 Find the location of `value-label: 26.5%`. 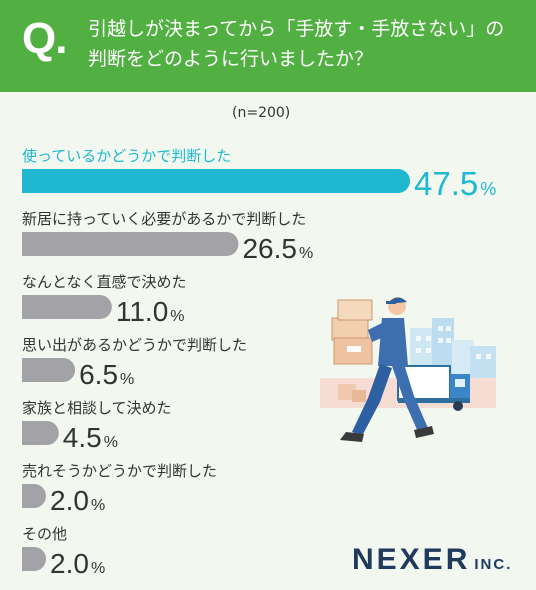

value-label: 26.5% is located at coordinates (277, 248).